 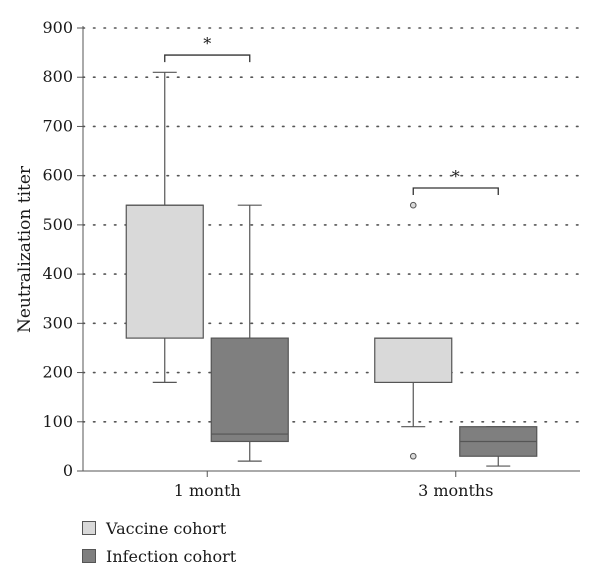 I want to click on y-tick-label-0: 0, so click(x=68, y=470).